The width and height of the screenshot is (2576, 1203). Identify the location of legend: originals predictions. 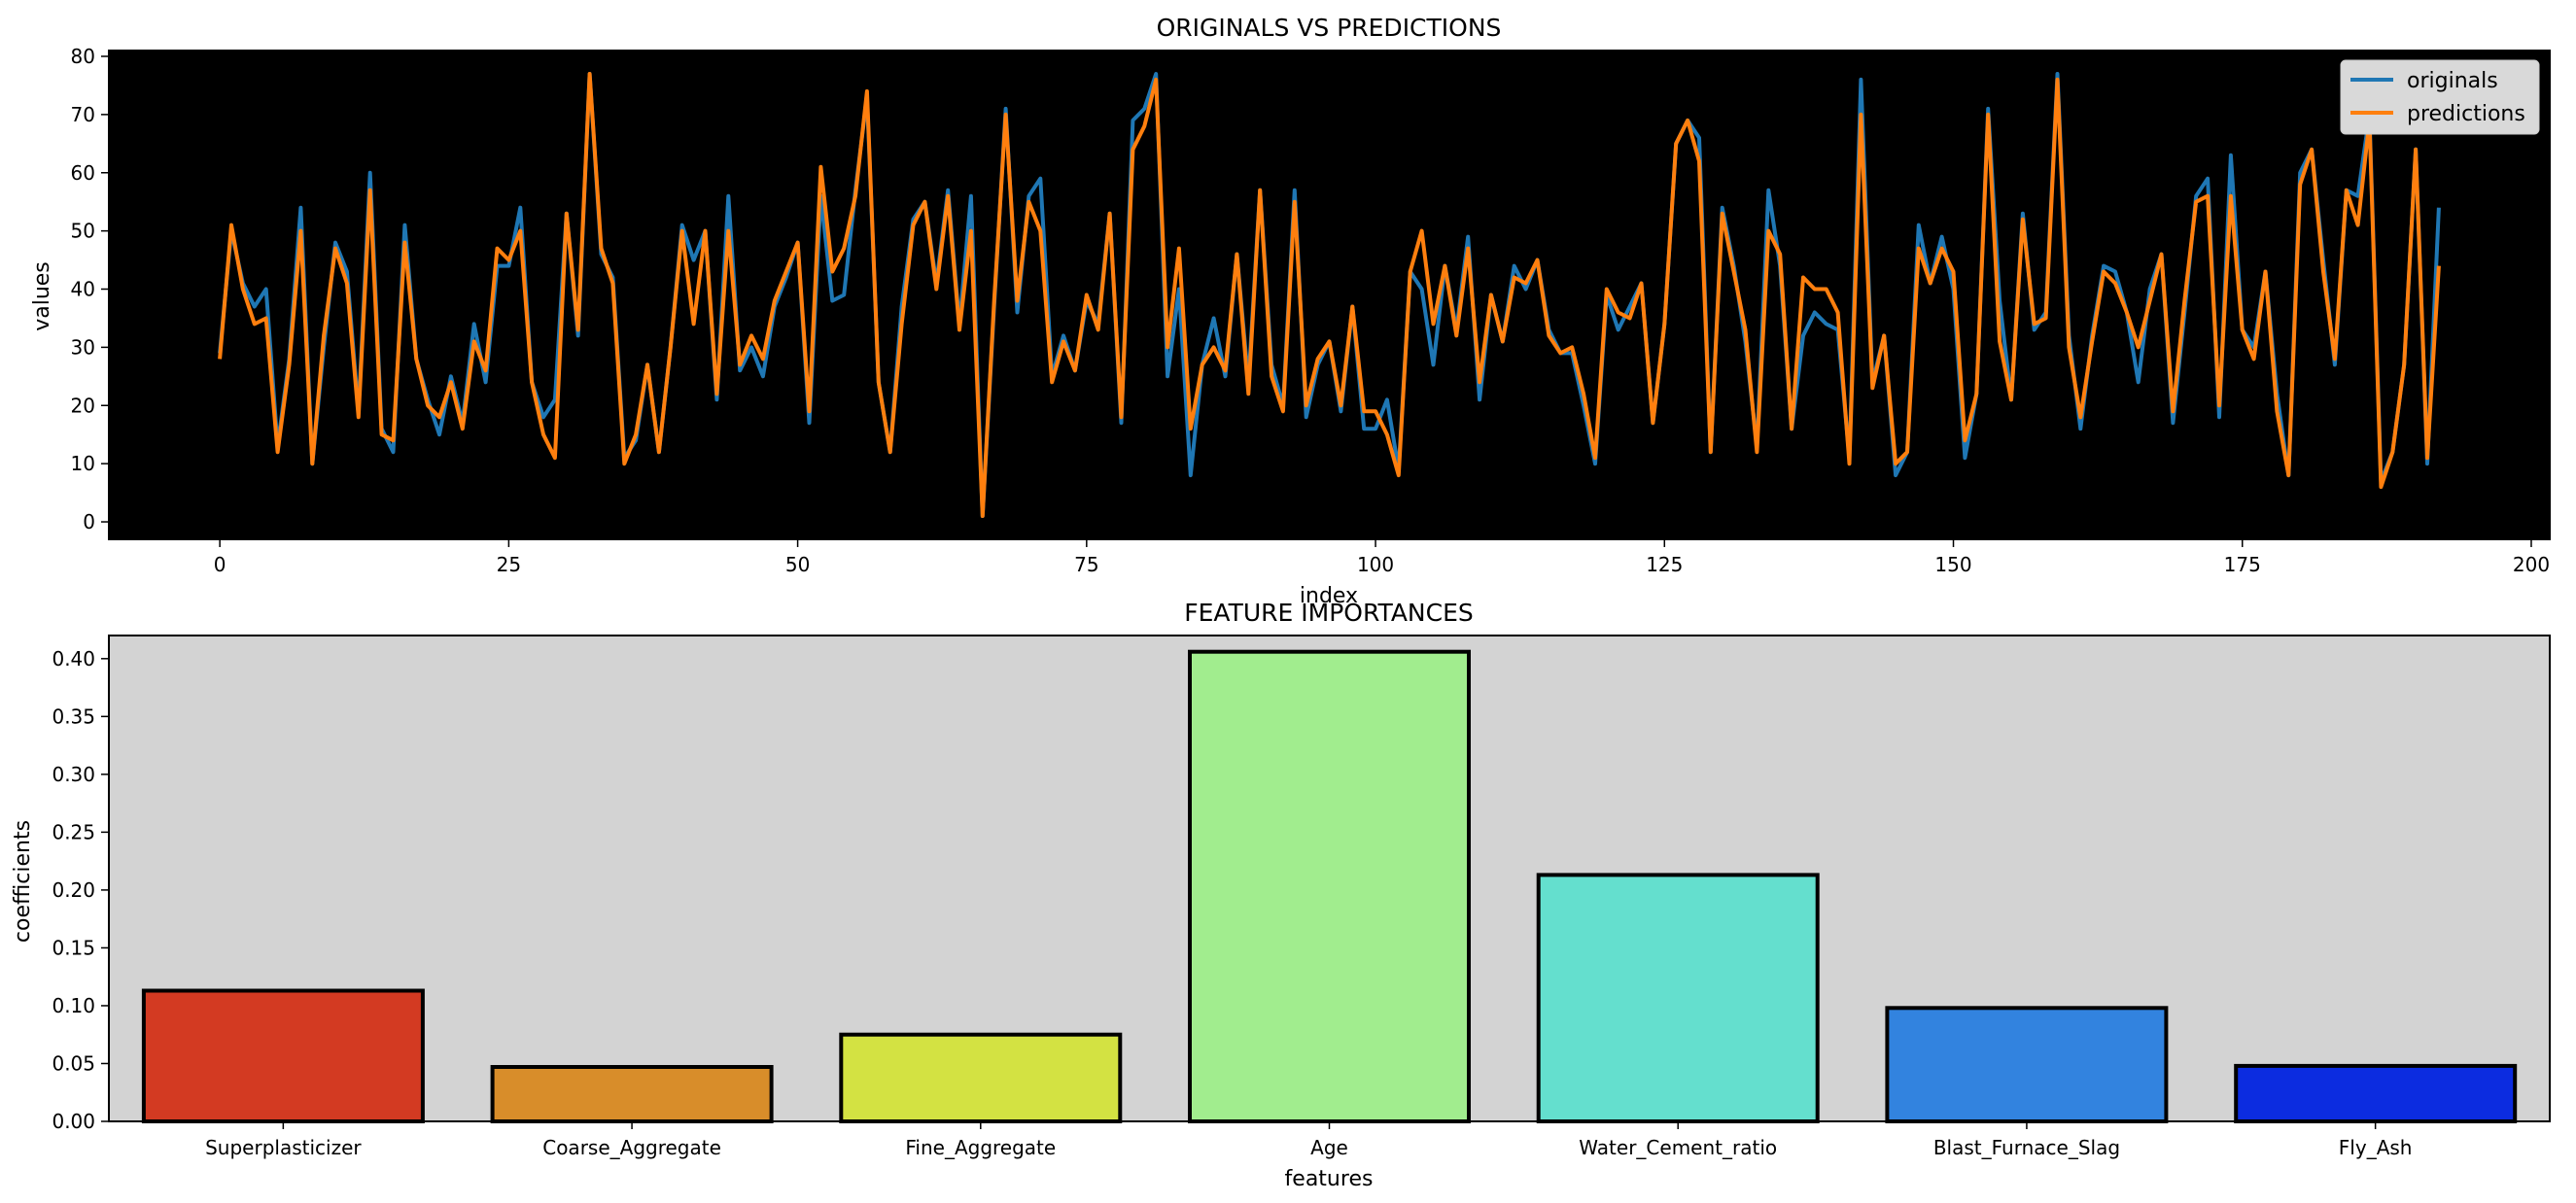
(2440, 97).